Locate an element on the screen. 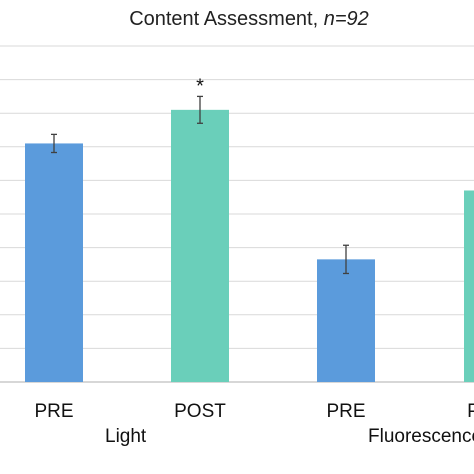 The width and height of the screenshot is (474, 474). group-label: Fluorescence is located at coordinates (421, 436).